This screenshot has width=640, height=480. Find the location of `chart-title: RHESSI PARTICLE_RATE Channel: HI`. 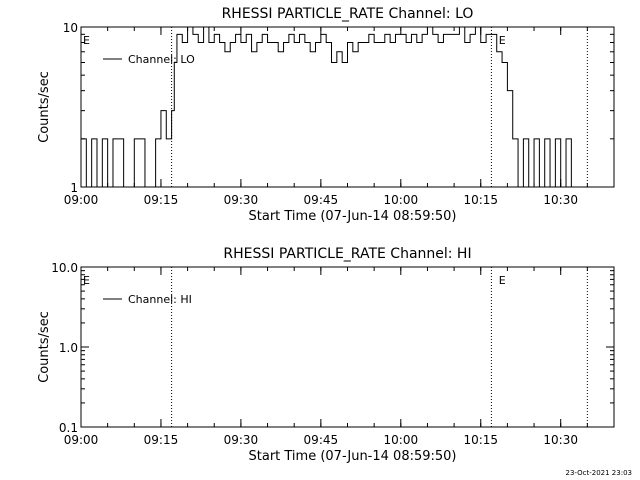

chart-title: RHESSI PARTICLE_RATE Channel: HI is located at coordinates (347, 254).